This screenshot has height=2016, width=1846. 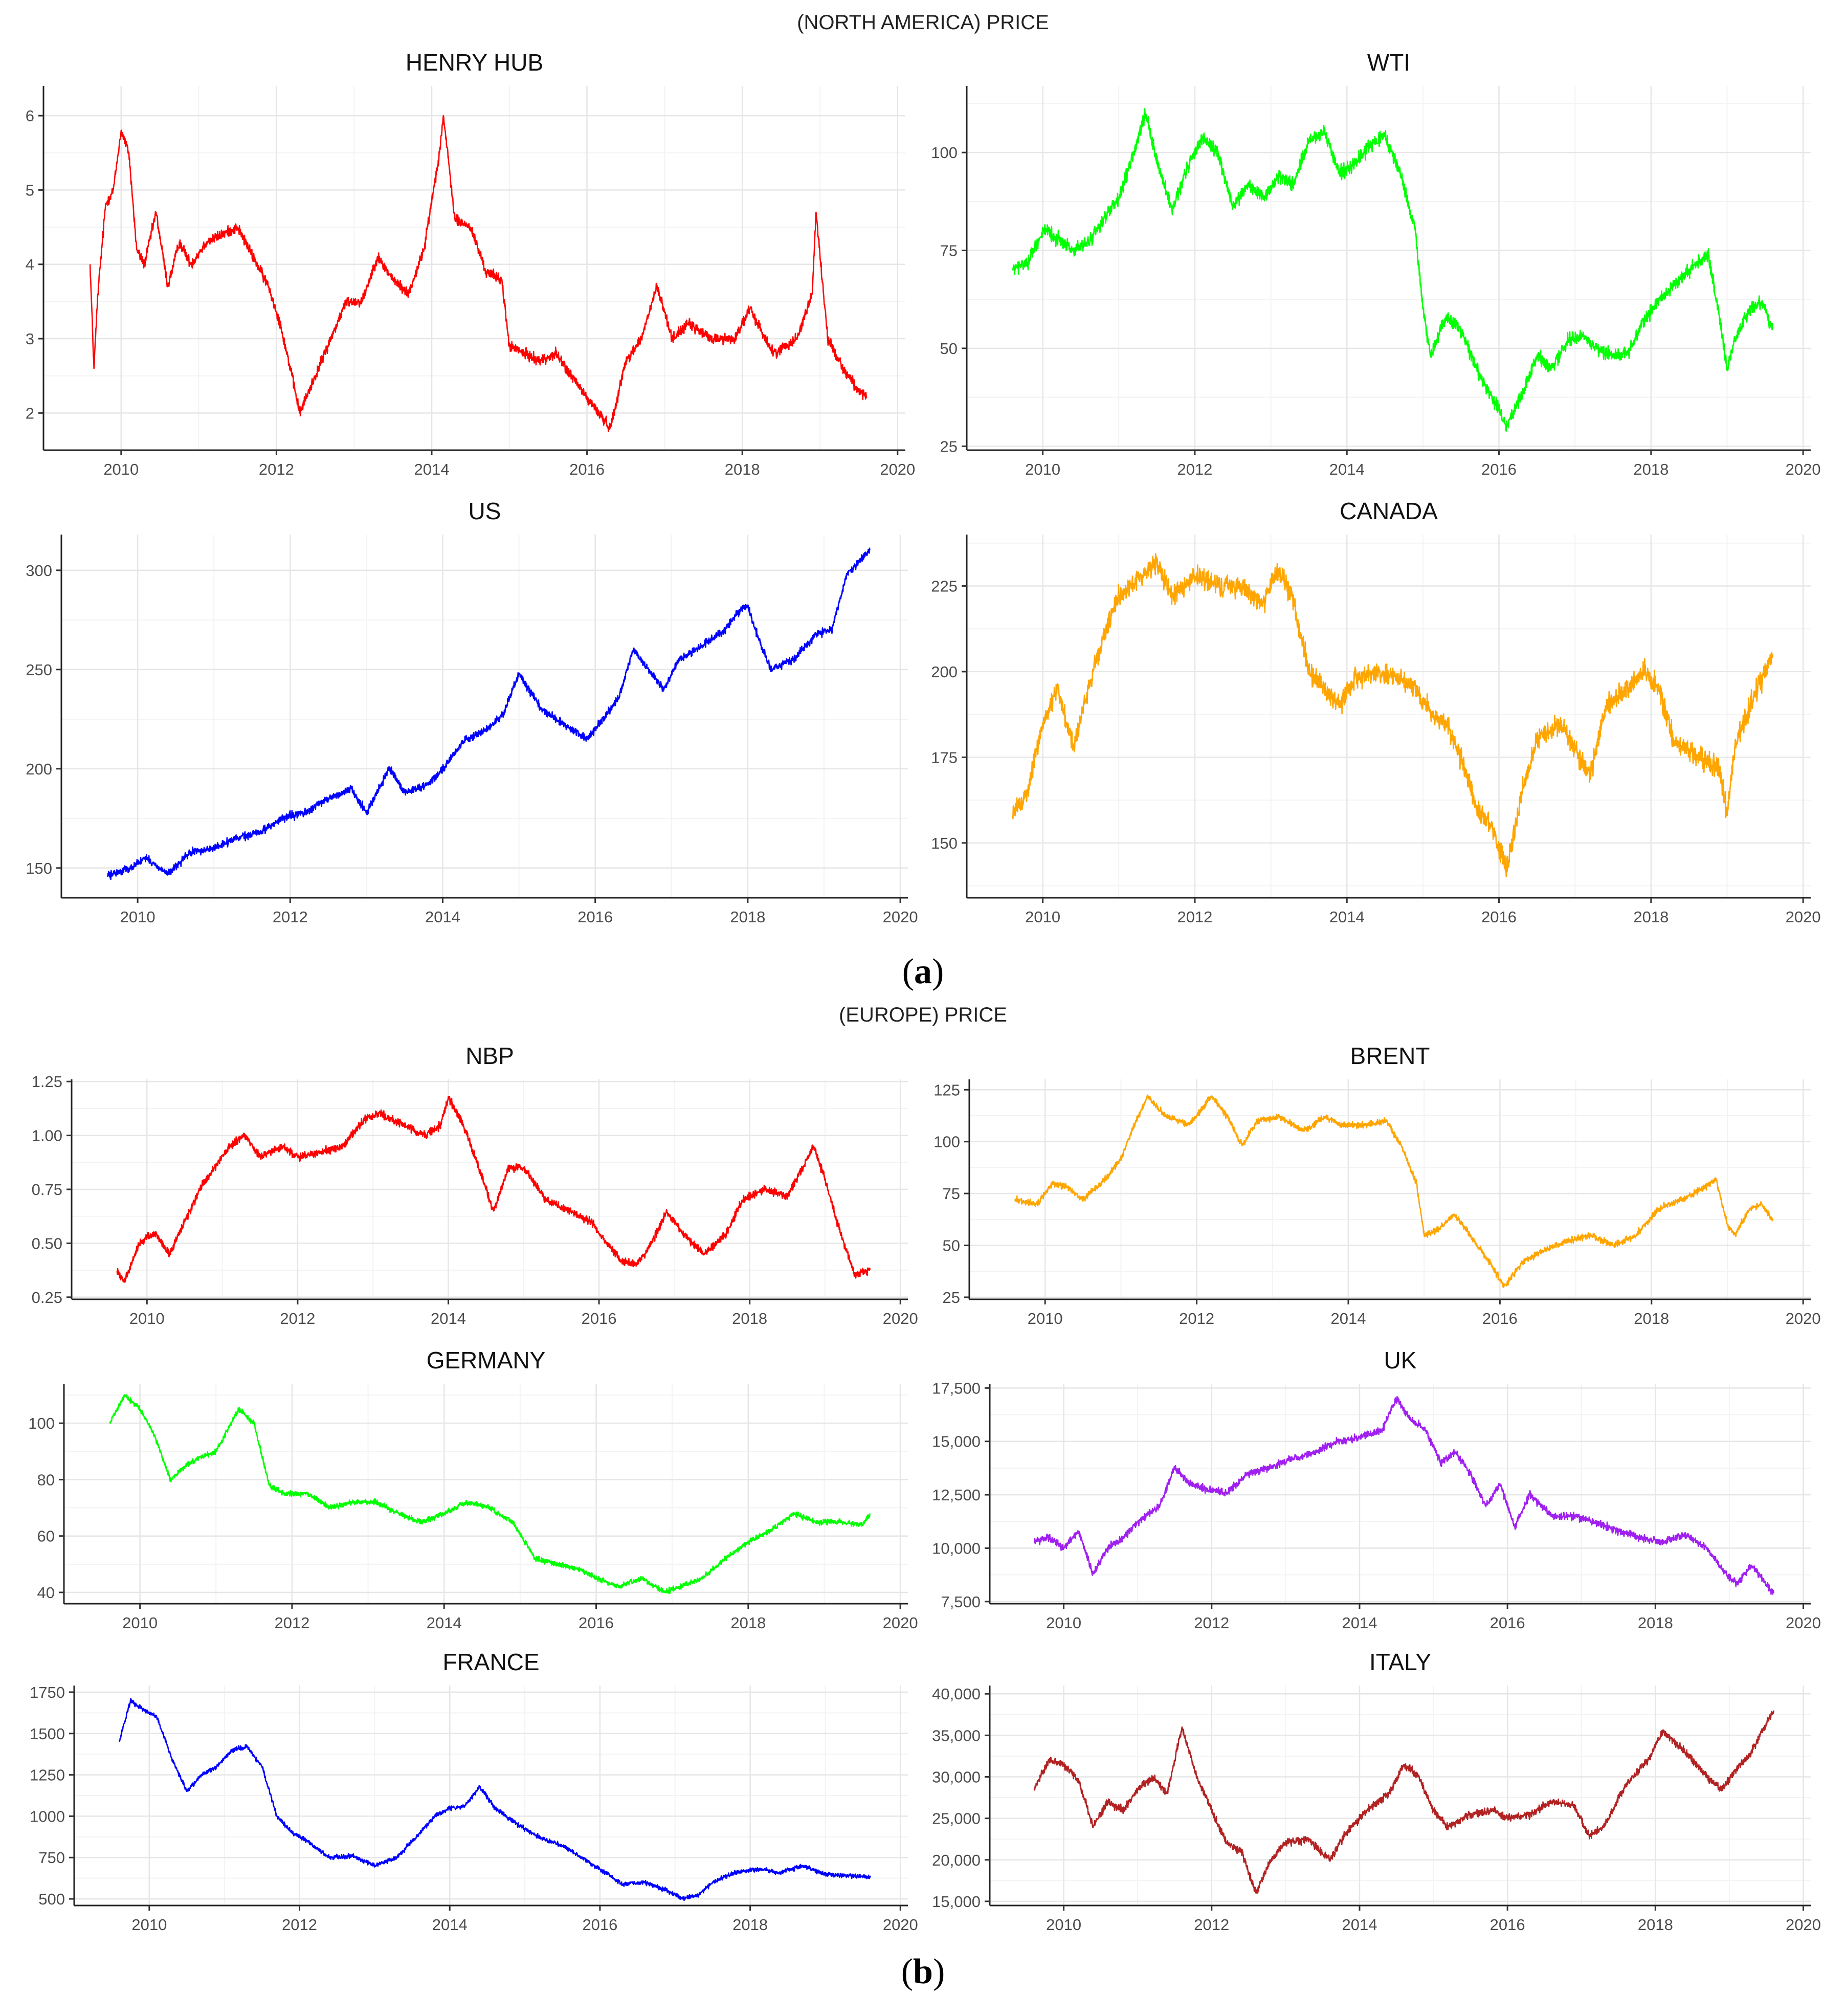 What do you see at coordinates (46, 1480) in the screenshot?
I see `y-tick-label: 80` at bounding box center [46, 1480].